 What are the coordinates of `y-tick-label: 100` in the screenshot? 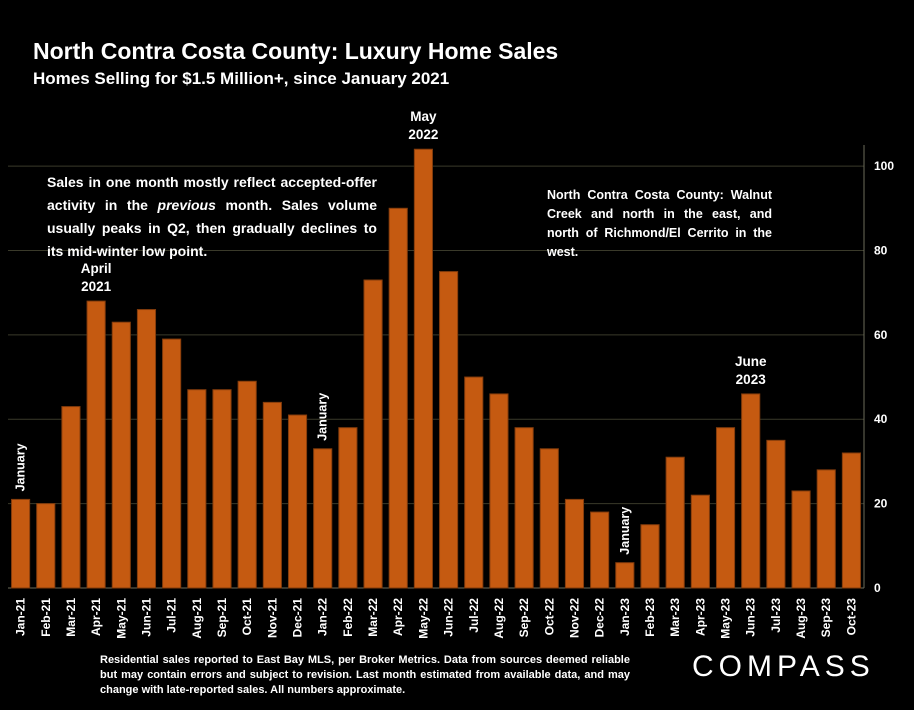 It's located at (884, 166).